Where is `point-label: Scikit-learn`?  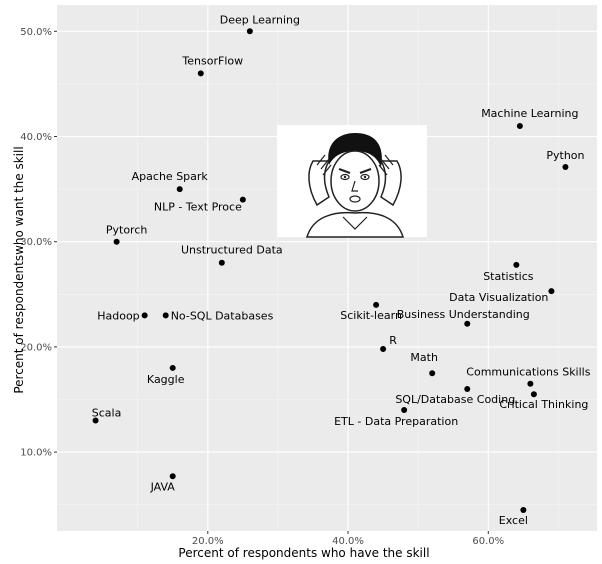 point-label: Scikit-learn is located at coordinates (371, 315).